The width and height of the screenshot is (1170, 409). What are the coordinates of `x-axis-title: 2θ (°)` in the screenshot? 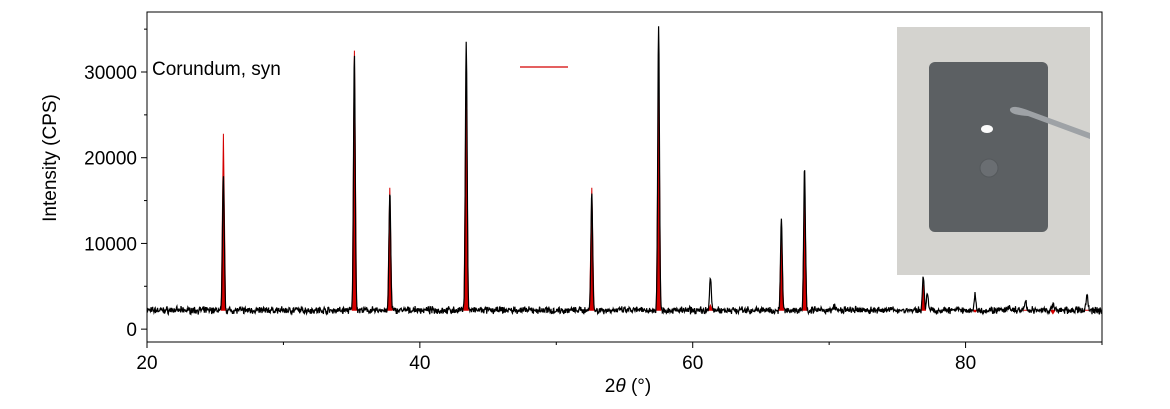 It's located at (628, 386).